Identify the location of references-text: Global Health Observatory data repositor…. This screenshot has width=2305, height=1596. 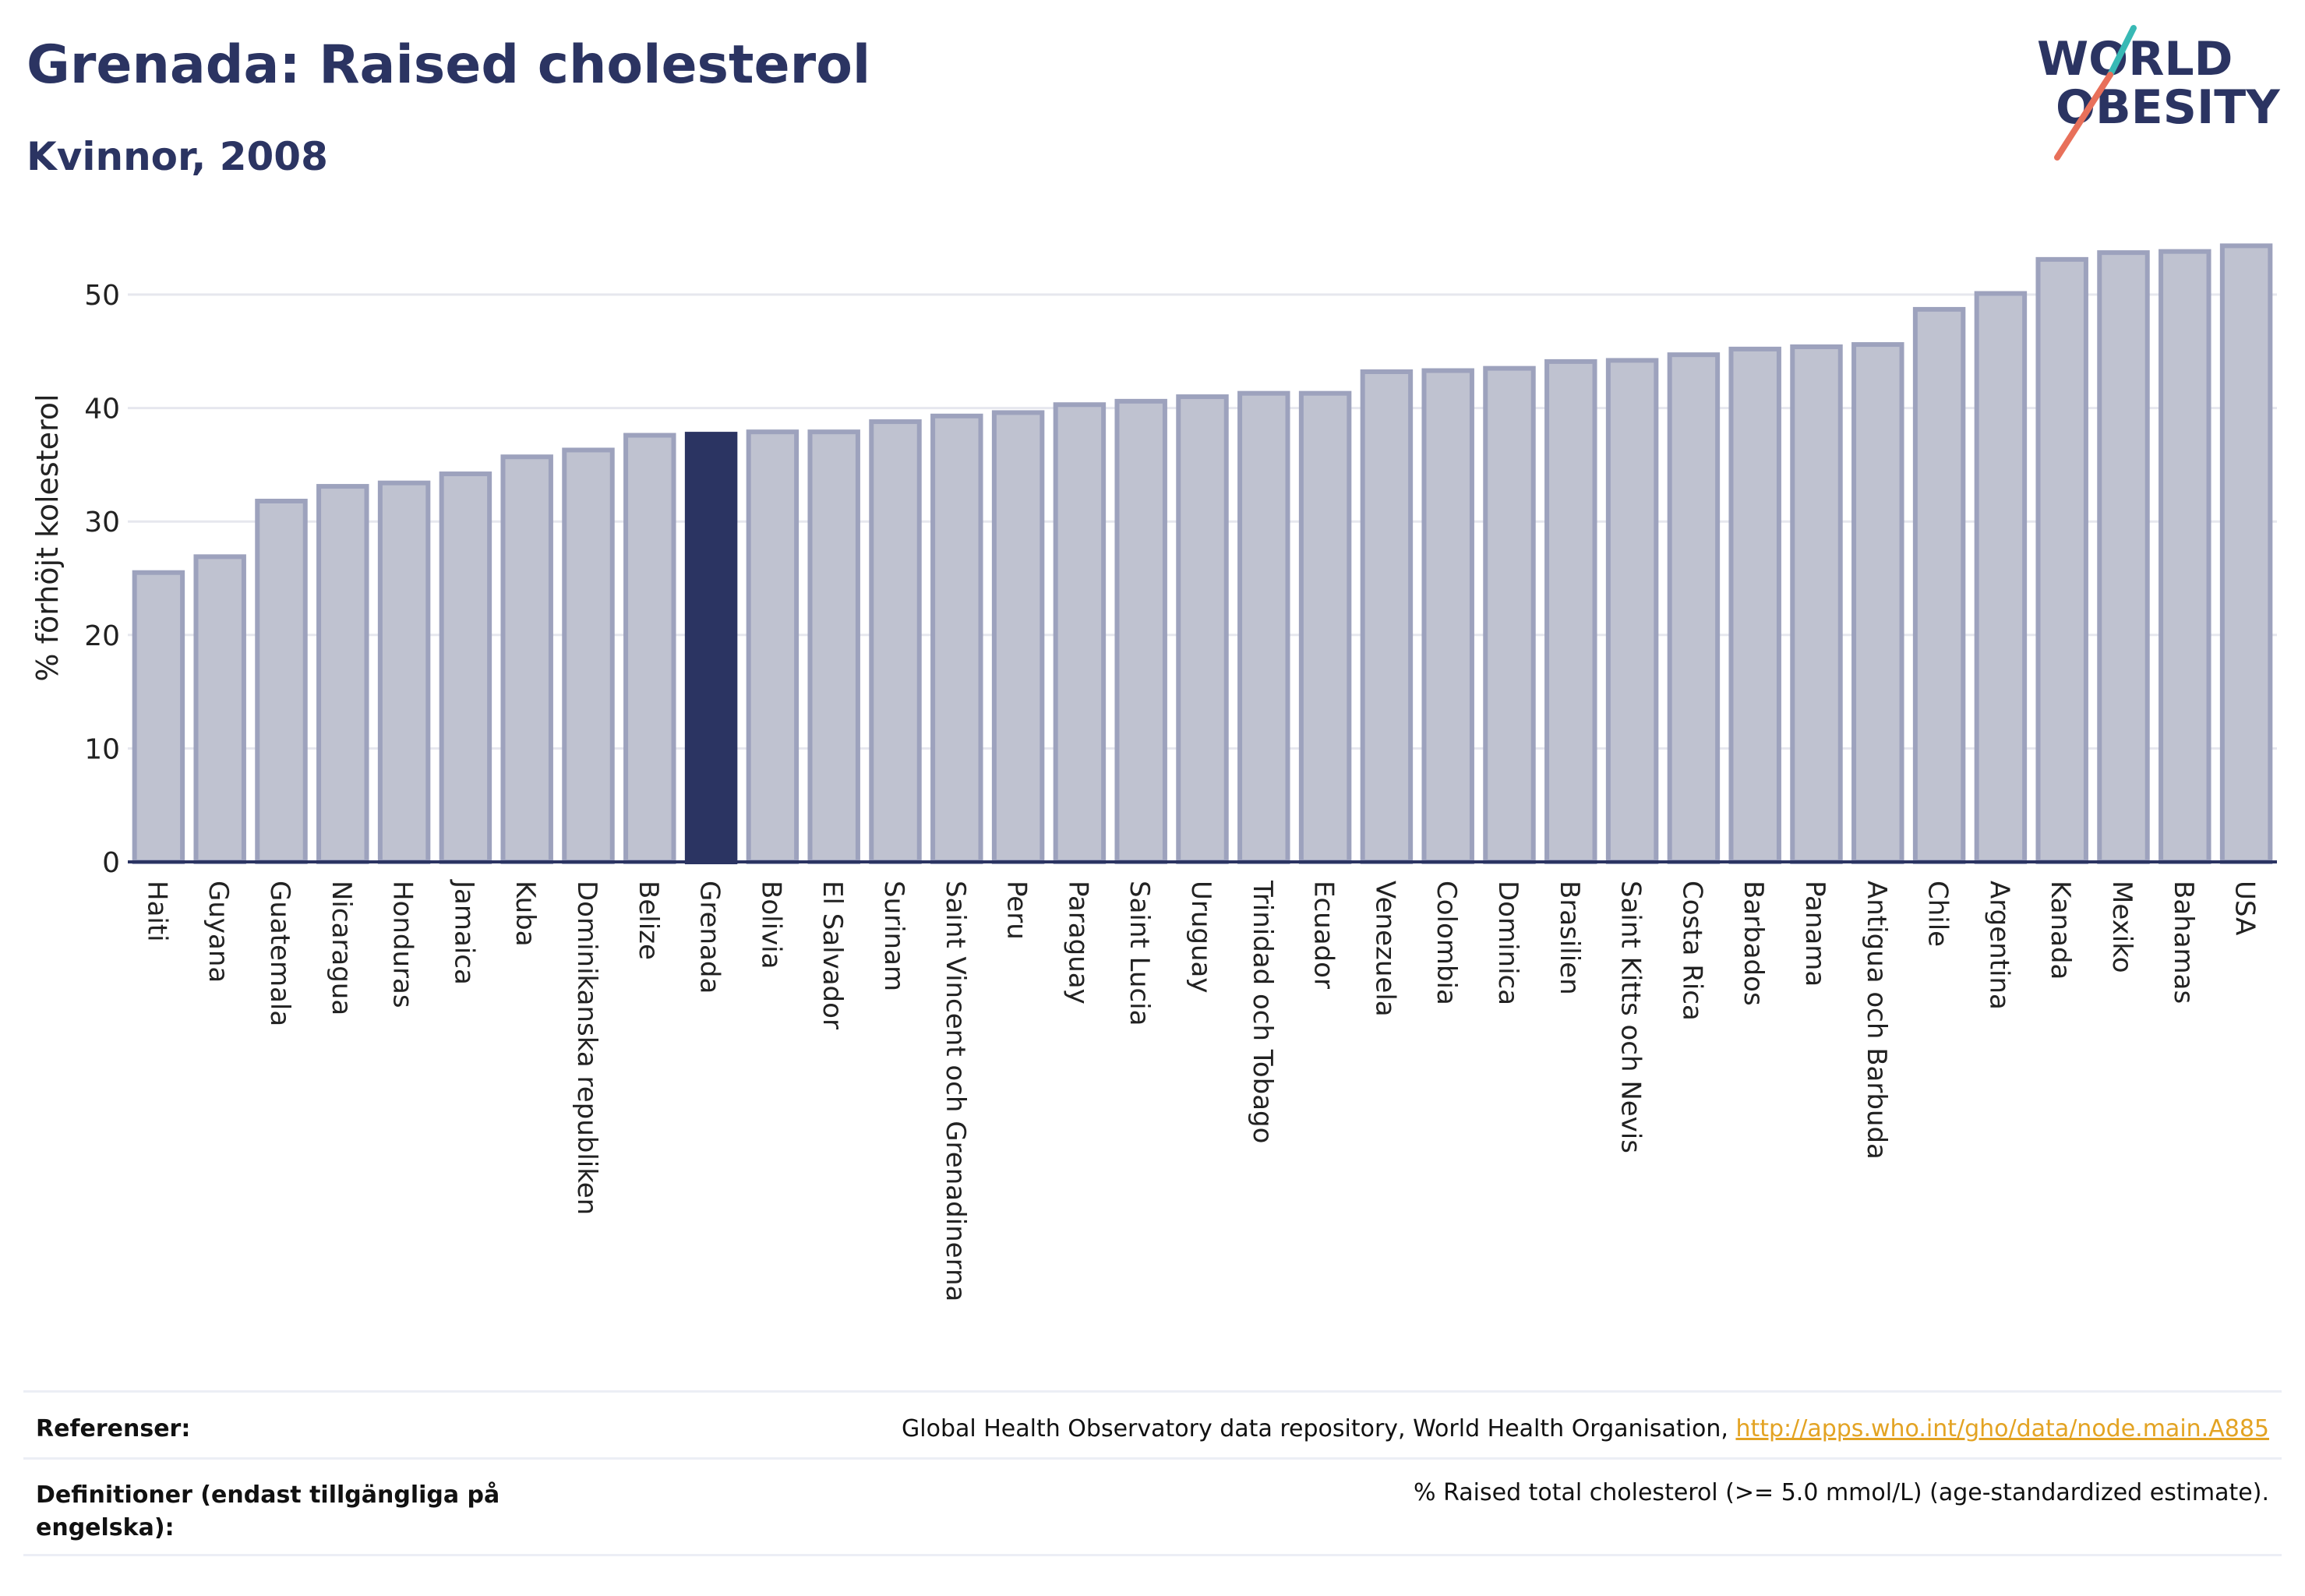
(1585, 1428).